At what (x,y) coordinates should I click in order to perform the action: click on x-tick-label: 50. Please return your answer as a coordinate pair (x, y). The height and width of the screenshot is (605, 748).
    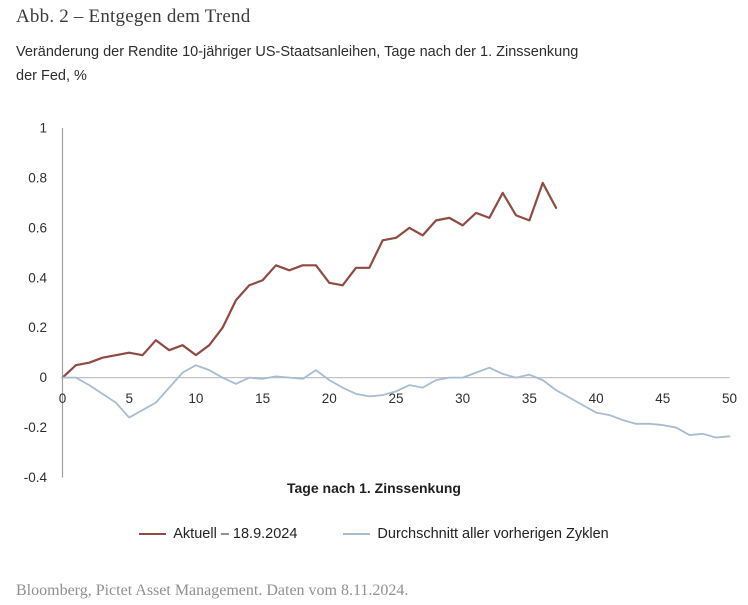
    Looking at the image, I should click on (729, 398).